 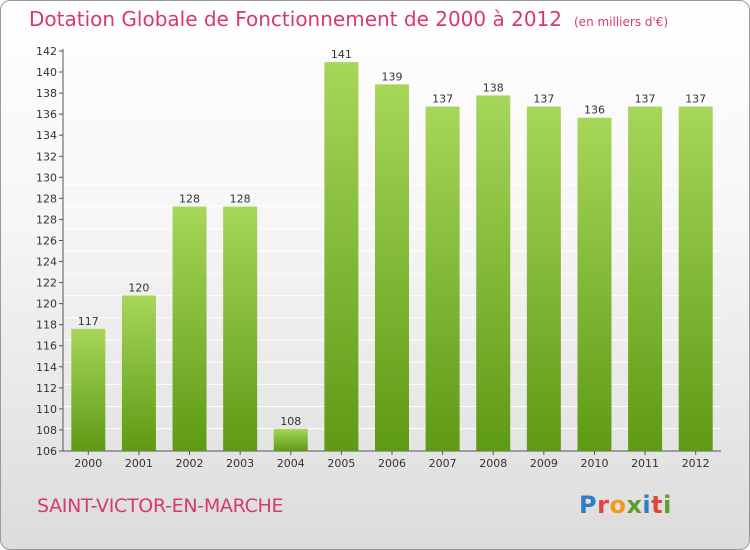 I want to click on x-tick-label: 2004, so click(x=291, y=463).